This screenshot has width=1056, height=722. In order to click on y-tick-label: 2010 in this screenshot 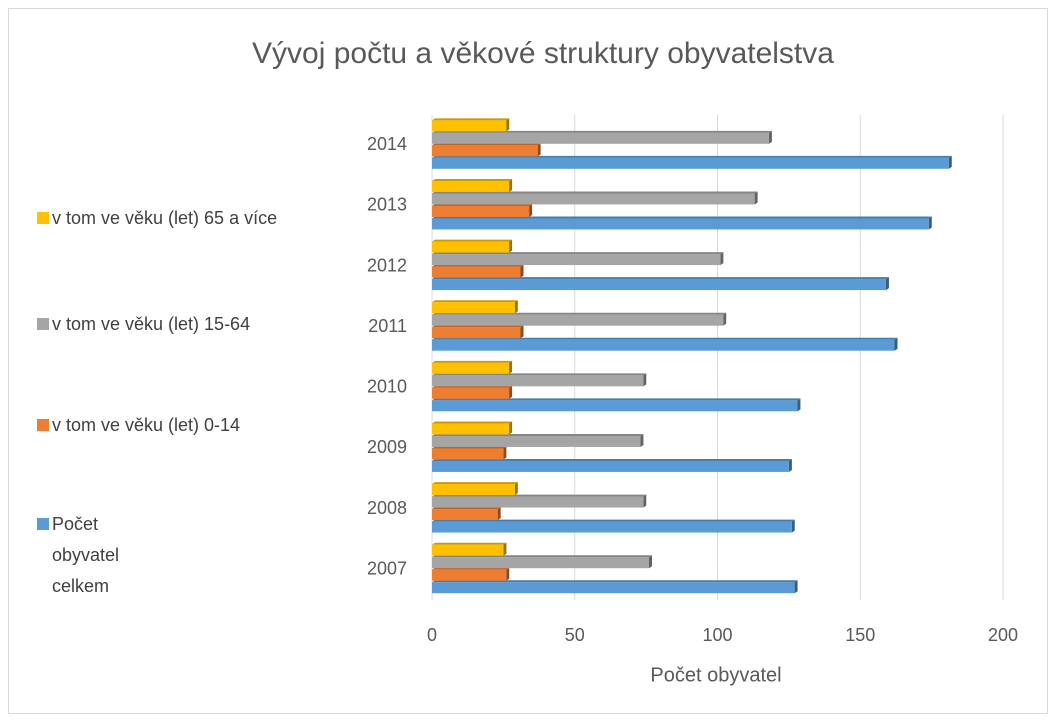, I will do `click(387, 387)`.